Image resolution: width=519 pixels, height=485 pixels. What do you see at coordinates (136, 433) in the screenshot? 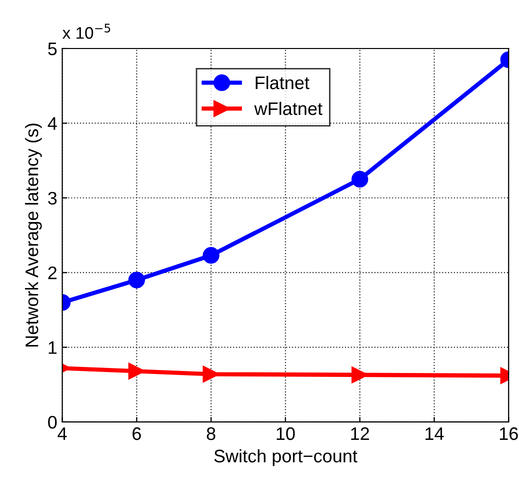
I see `x-tick-label: 6` at bounding box center [136, 433].